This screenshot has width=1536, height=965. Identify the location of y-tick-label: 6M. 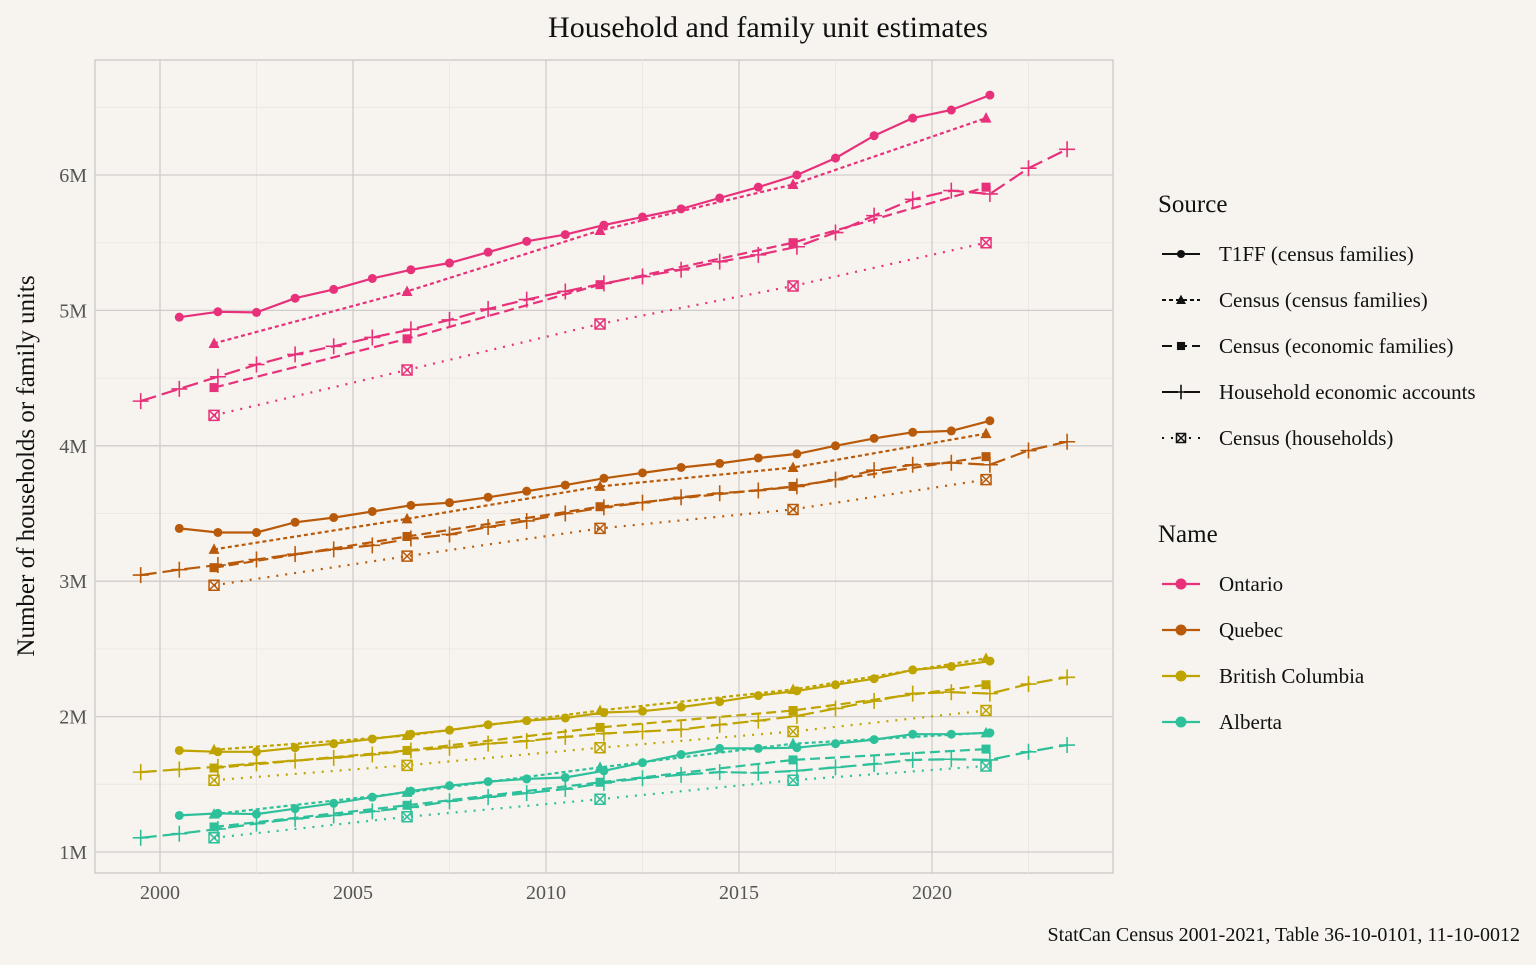
(73, 176).